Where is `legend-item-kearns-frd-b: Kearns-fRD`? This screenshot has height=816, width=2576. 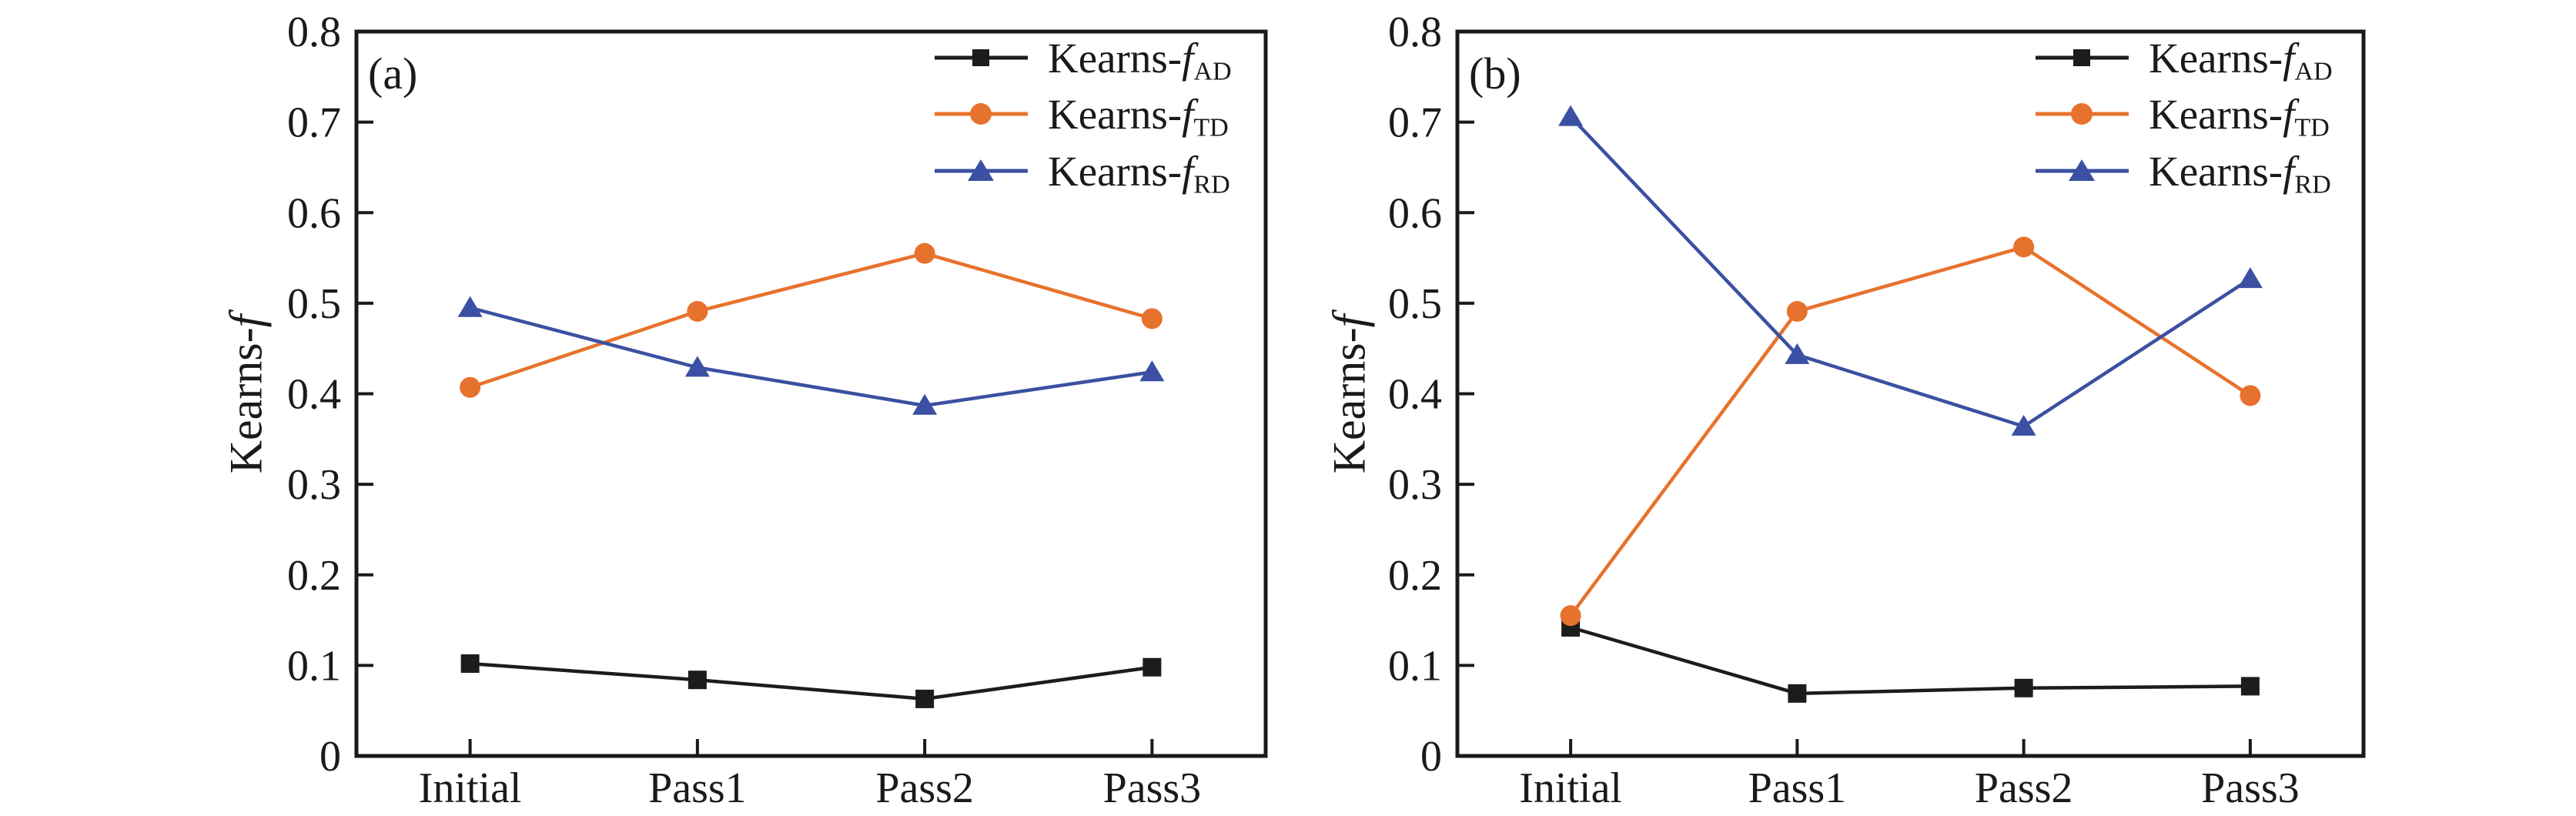
legend-item-kearns-frd-b: Kearns-fRD is located at coordinates (2182, 173).